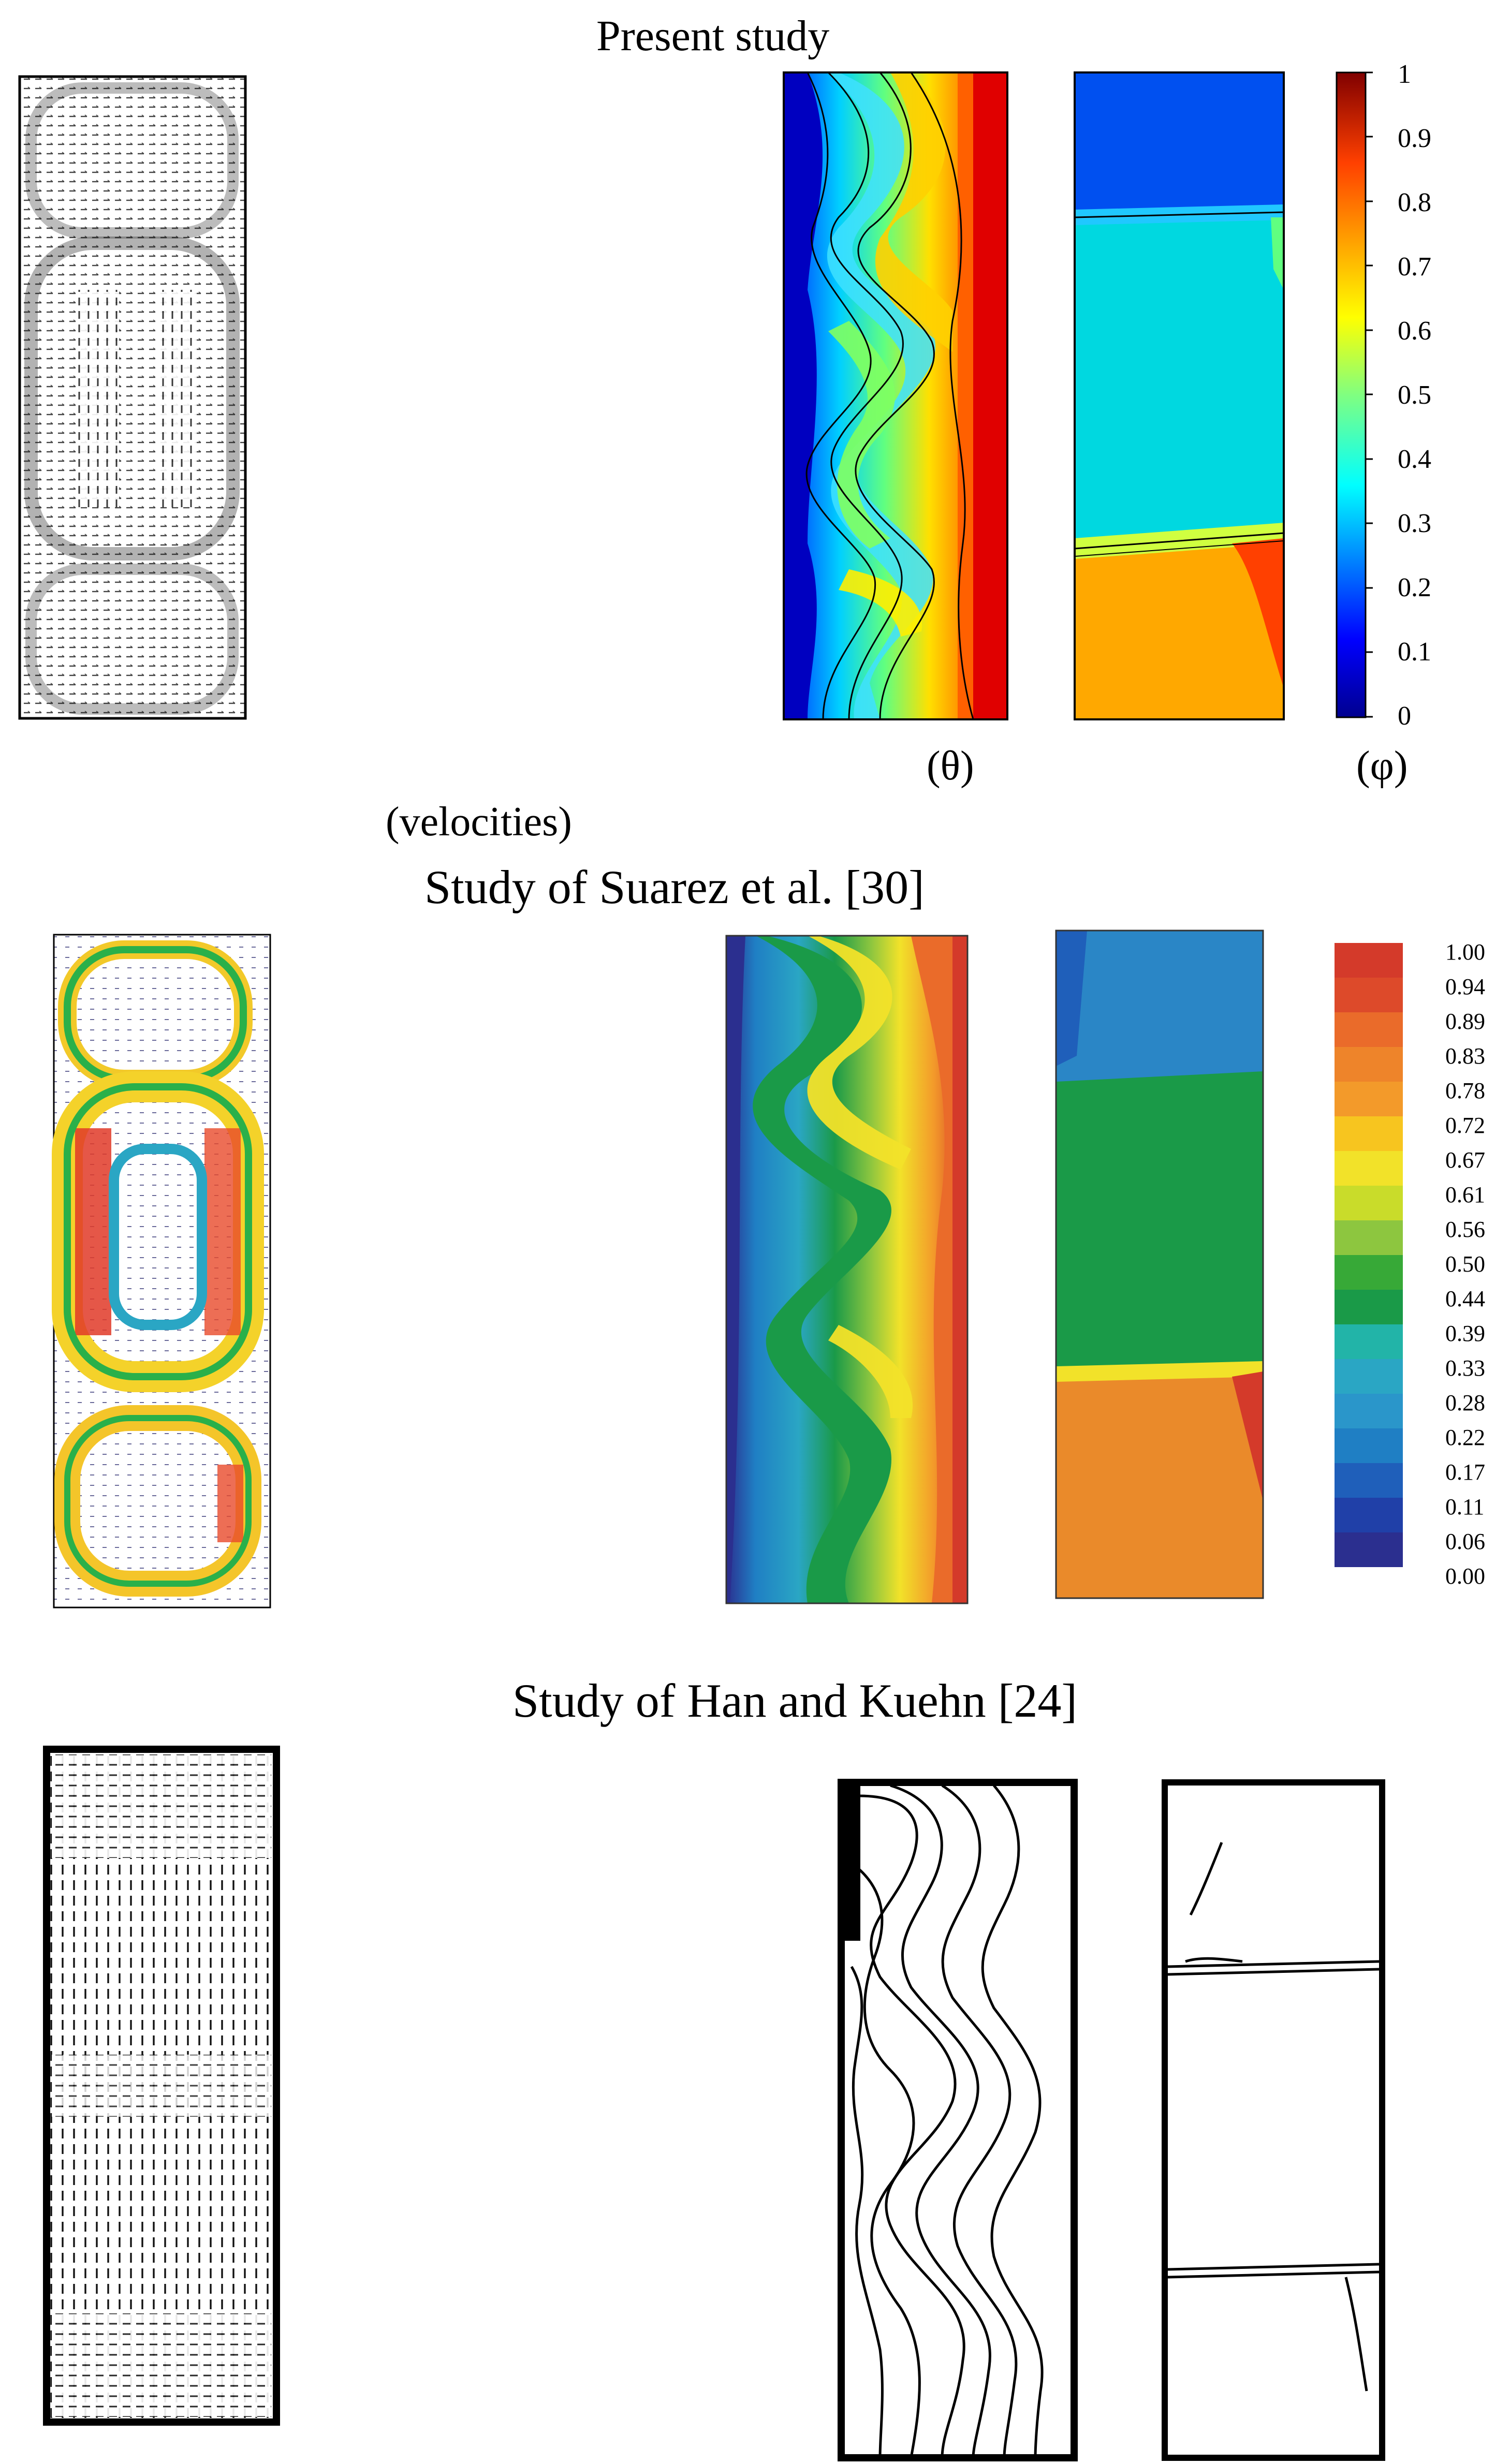 The image size is (1510, 2464). What do you see at coordinates (1404, 716) in the screenshot?
I see `cb1-tick: 0` at bounding box center [1404, 716].